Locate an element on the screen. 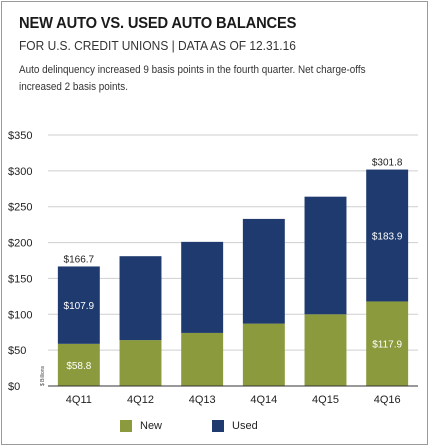  y-tick-label: $150 is located at coordinates (20, 279).